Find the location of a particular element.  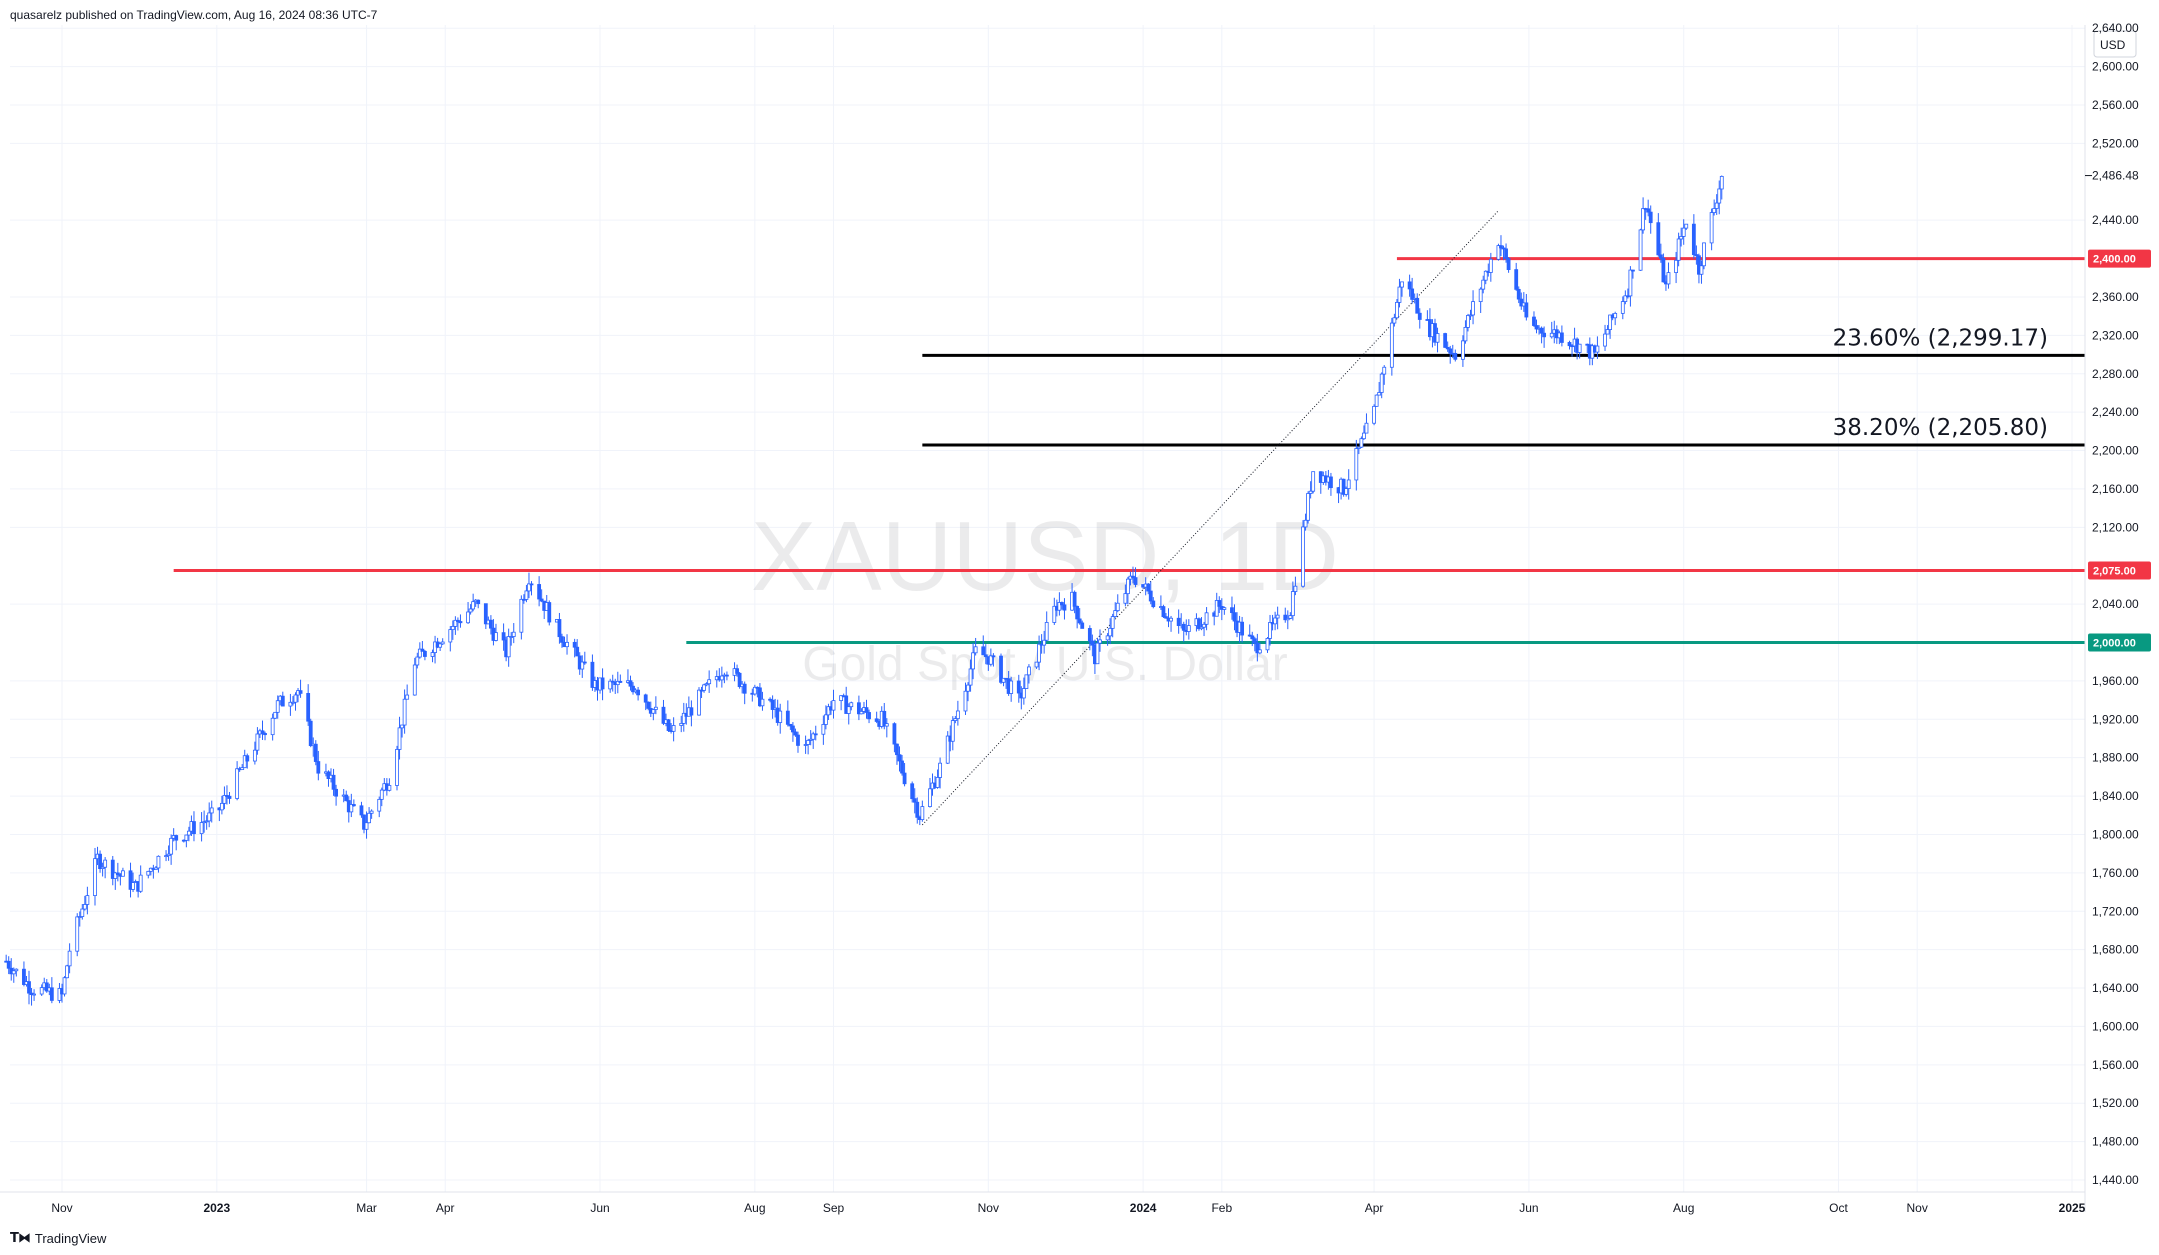

price-tick-label: 1,960.00 is located at coordinates (2115, 681).